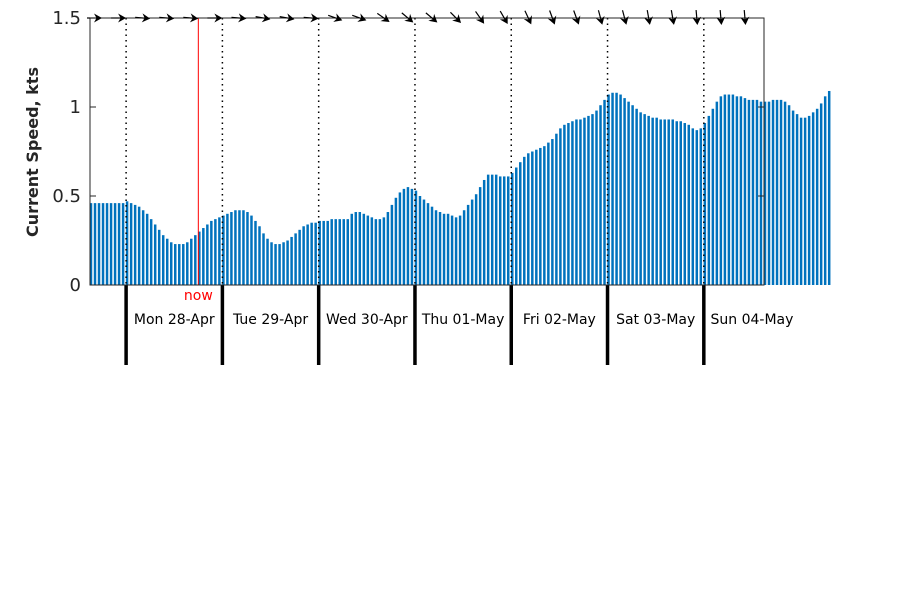 The height and width of the screenshot is (600, 900). I want to click on y-tick-label: 0, so click(75, 285).